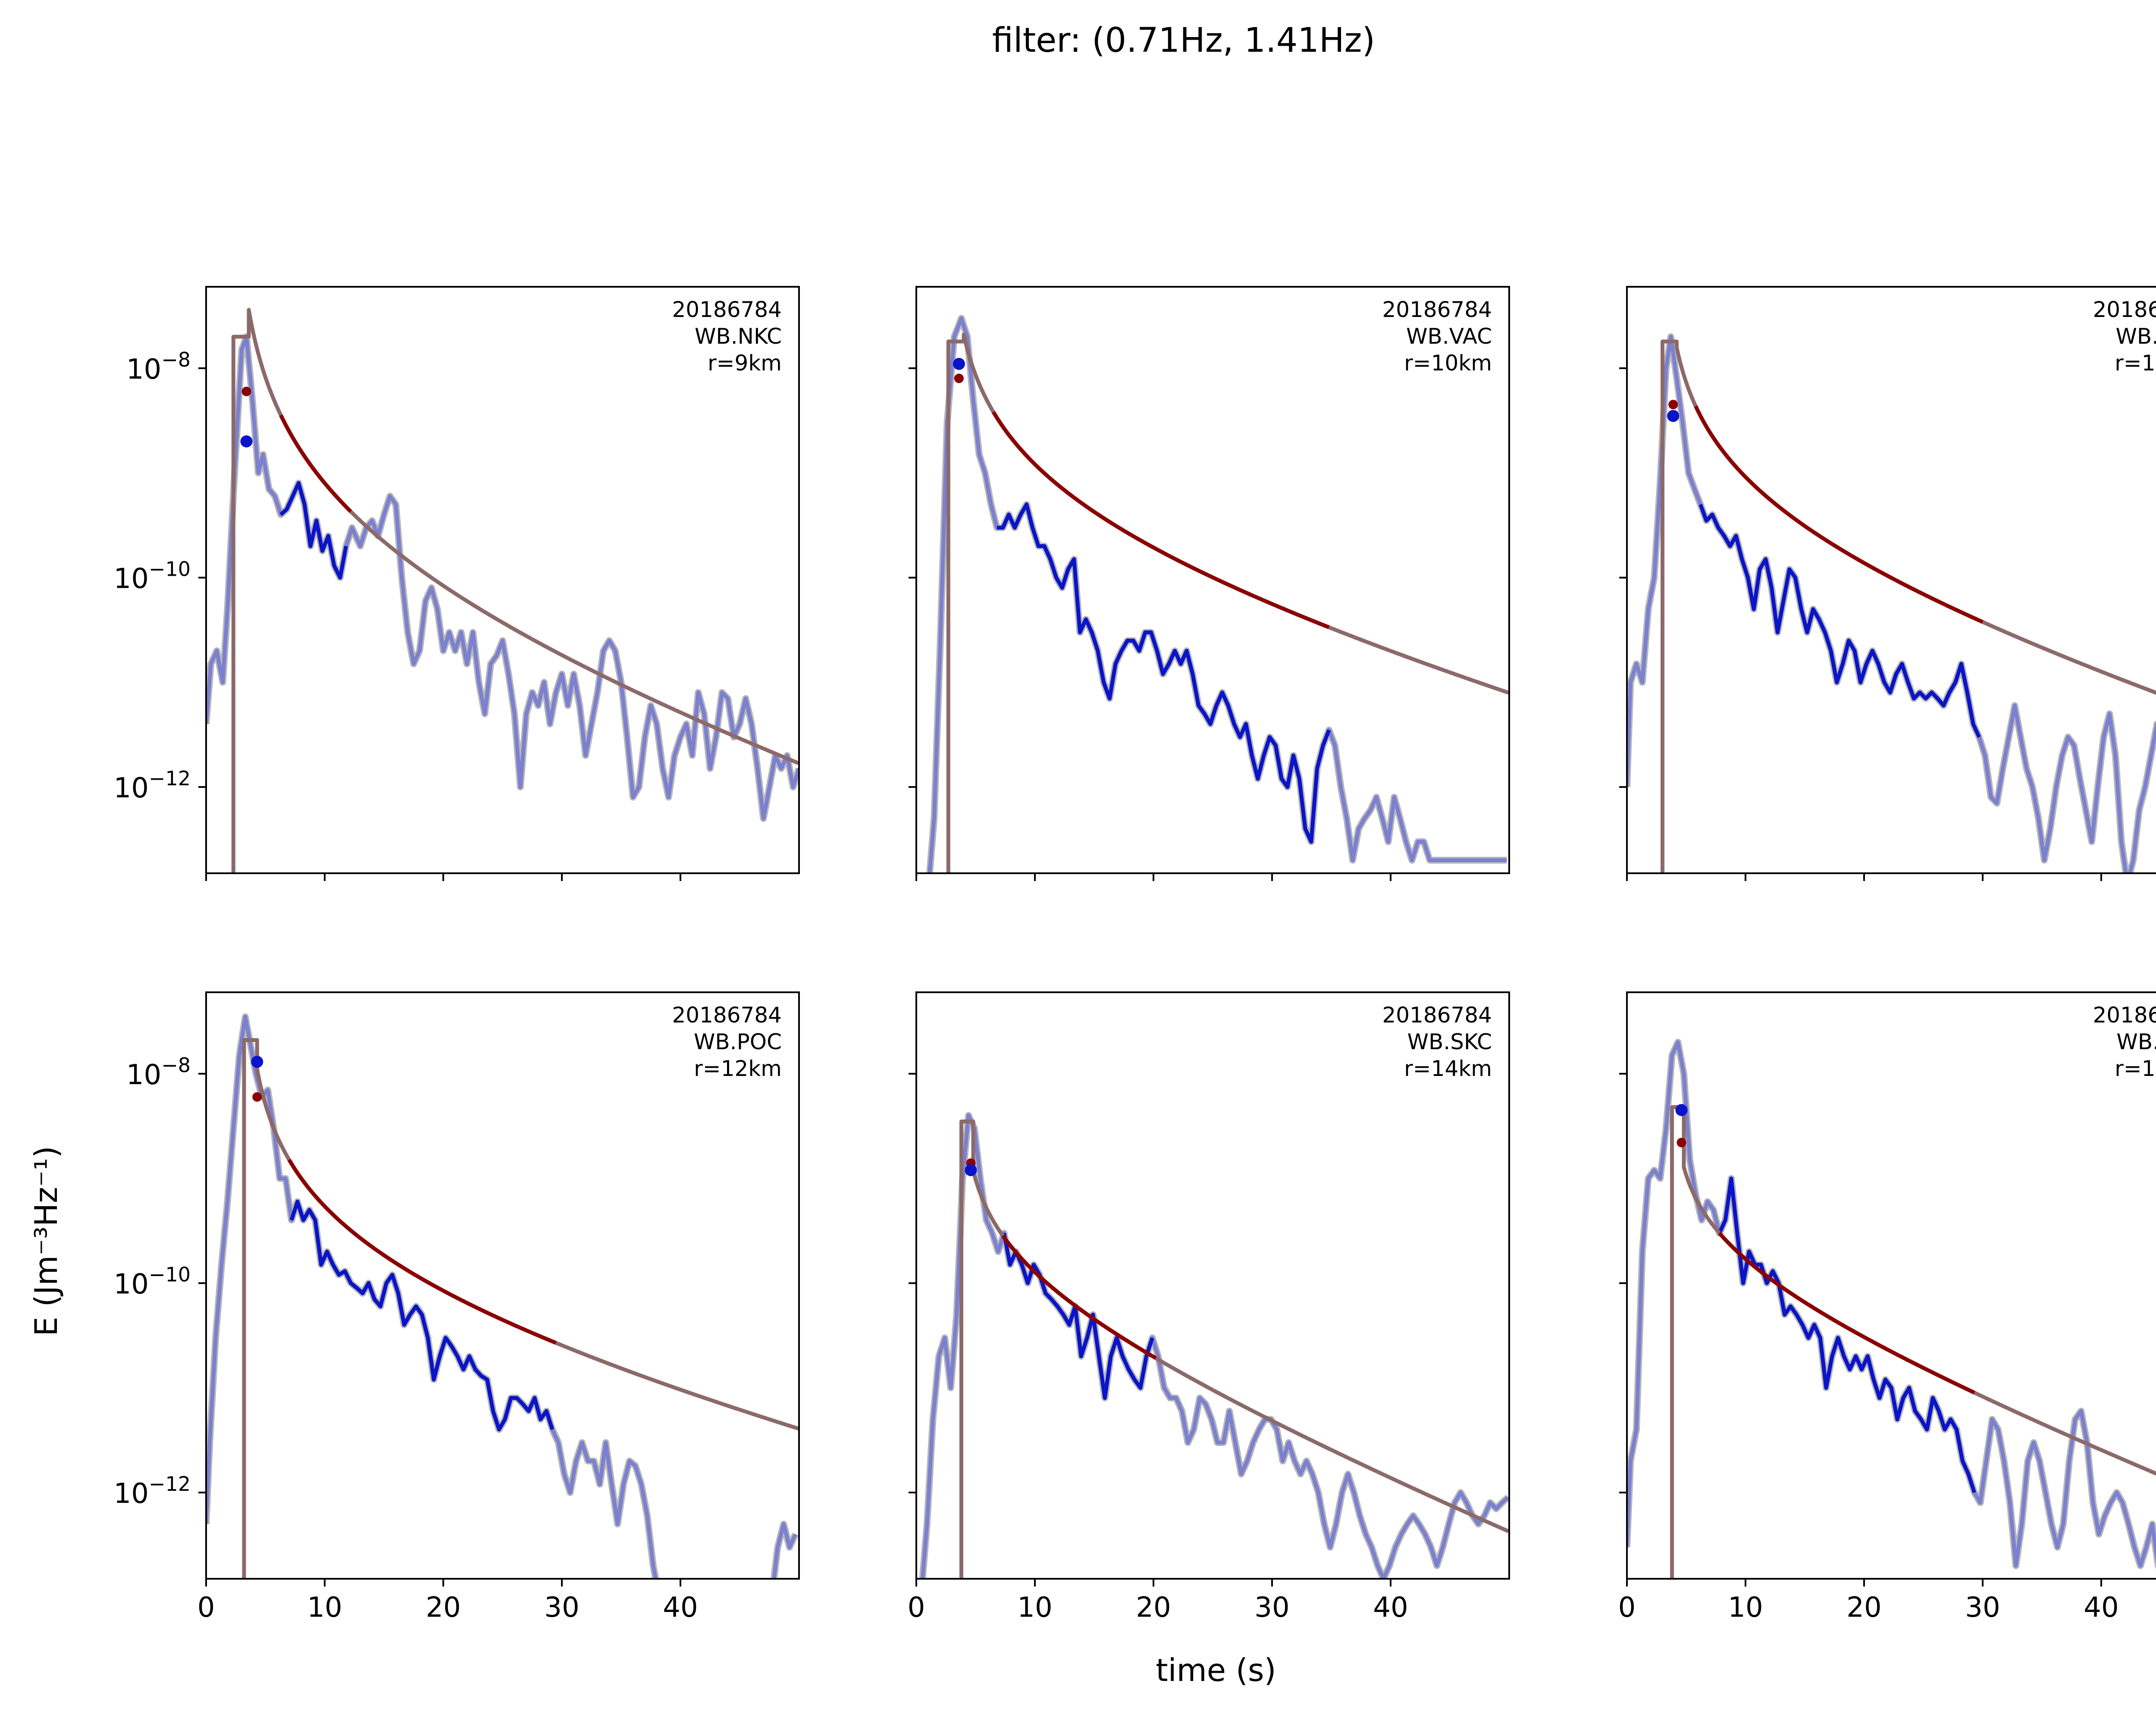  I want to click on station-label-line: WB.VAC, so click(1449, 336).